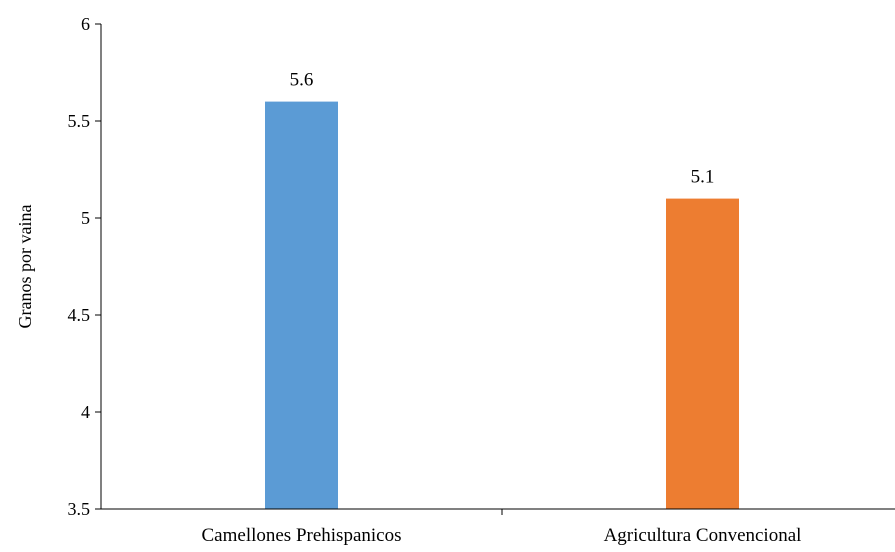 Image resolution: width=895 pixels, height=552 pixels. I want to click on y-tick-label: 3.5, so click(79, 509).